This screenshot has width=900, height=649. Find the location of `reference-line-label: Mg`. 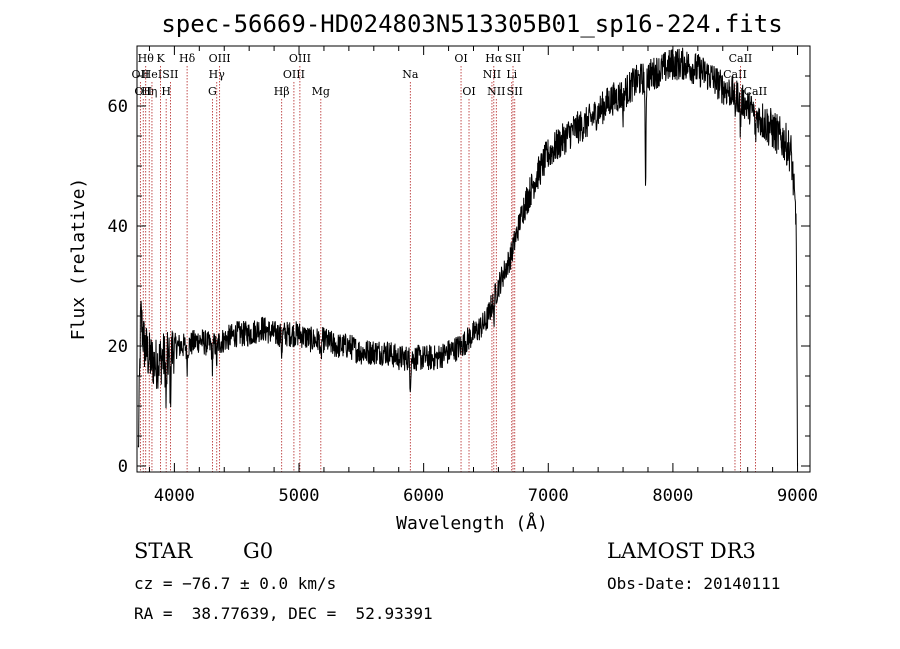

reference-line-label: Mg is located at coordinates (321, 91).